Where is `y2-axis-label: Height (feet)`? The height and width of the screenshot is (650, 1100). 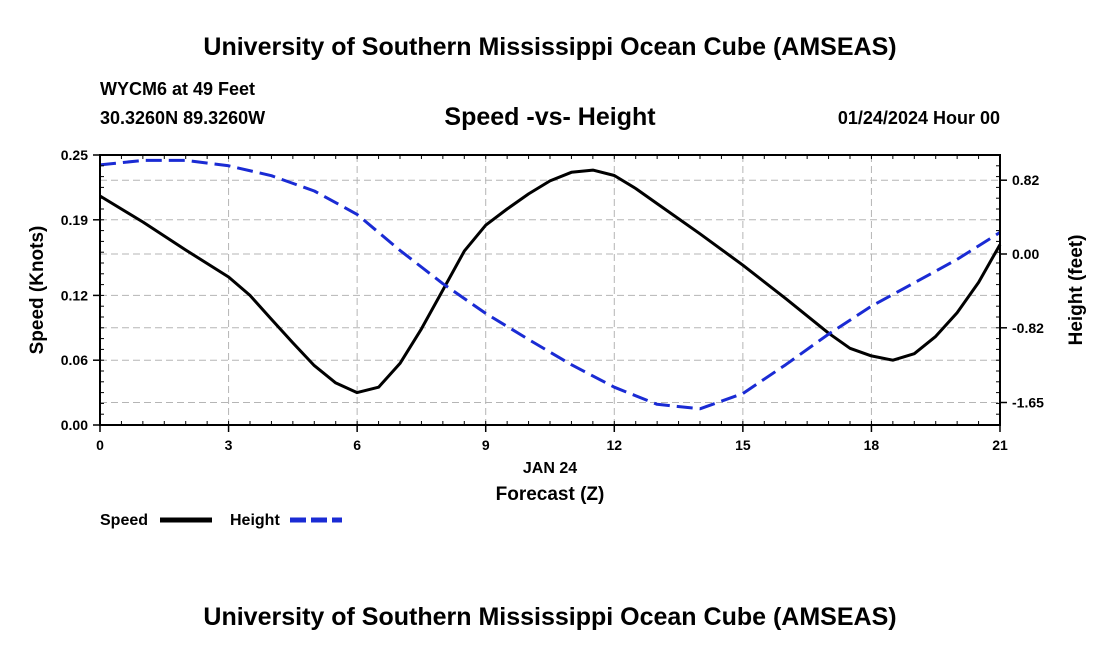
y2-axis-label: Height (feet) is located at coordinates (1076, 290).